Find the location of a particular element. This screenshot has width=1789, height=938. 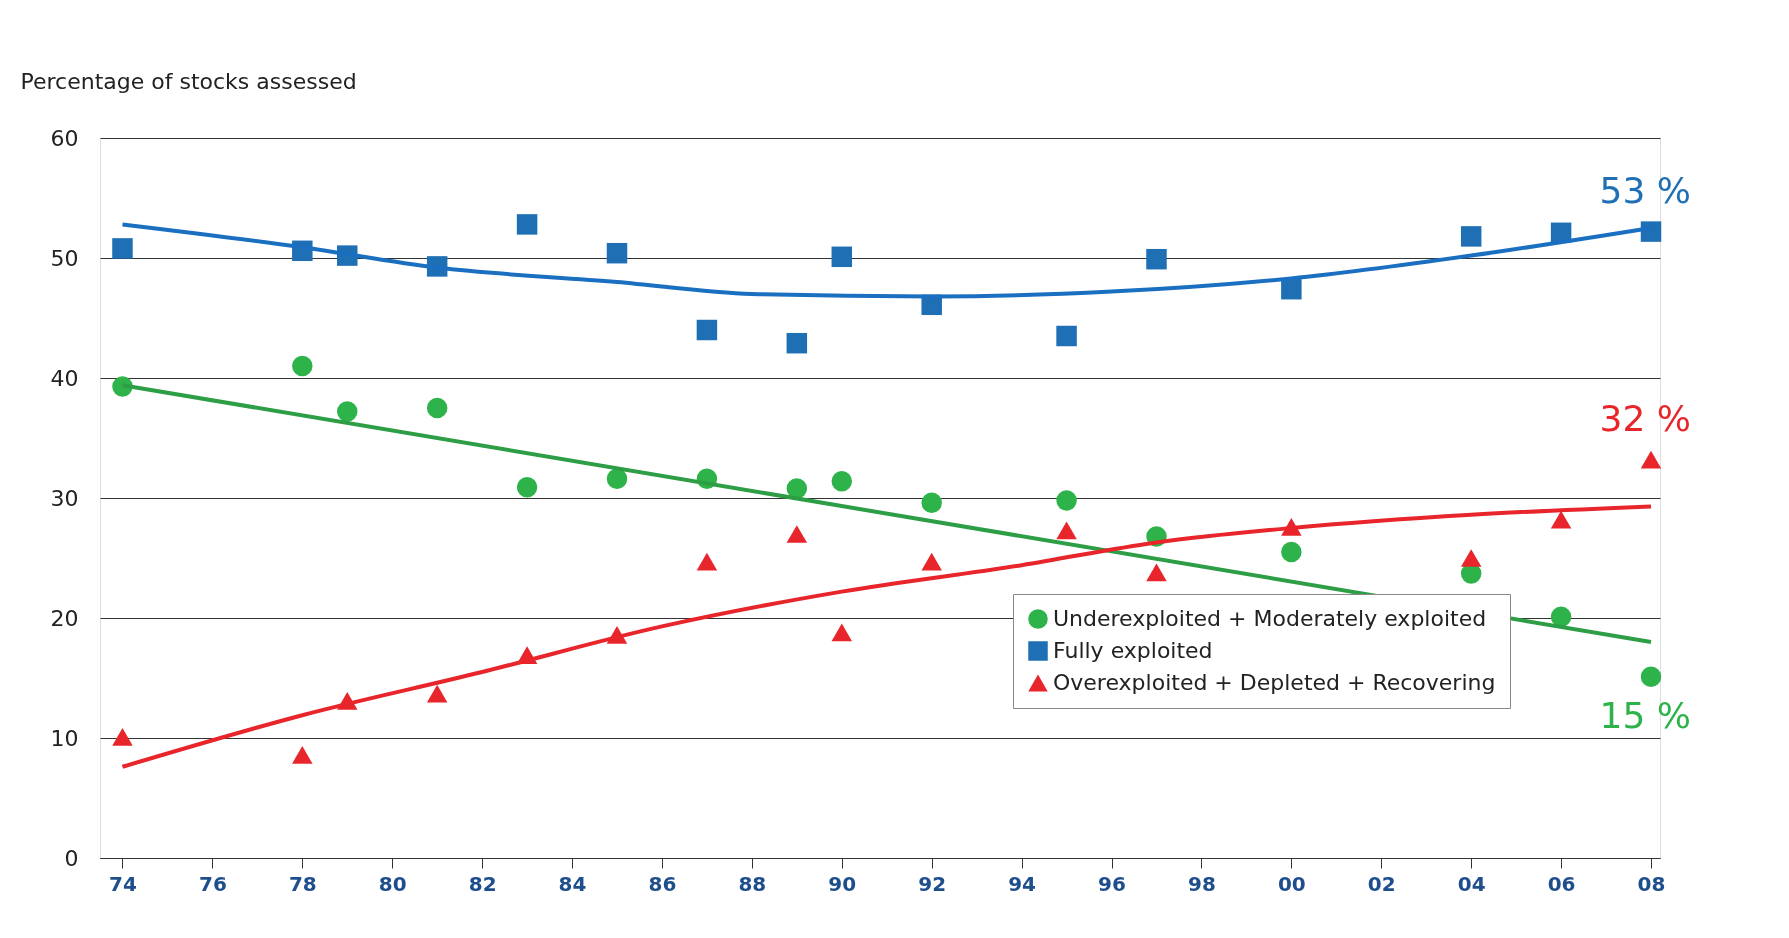

annotation: 32 % is located at coordinates (1645, 418).